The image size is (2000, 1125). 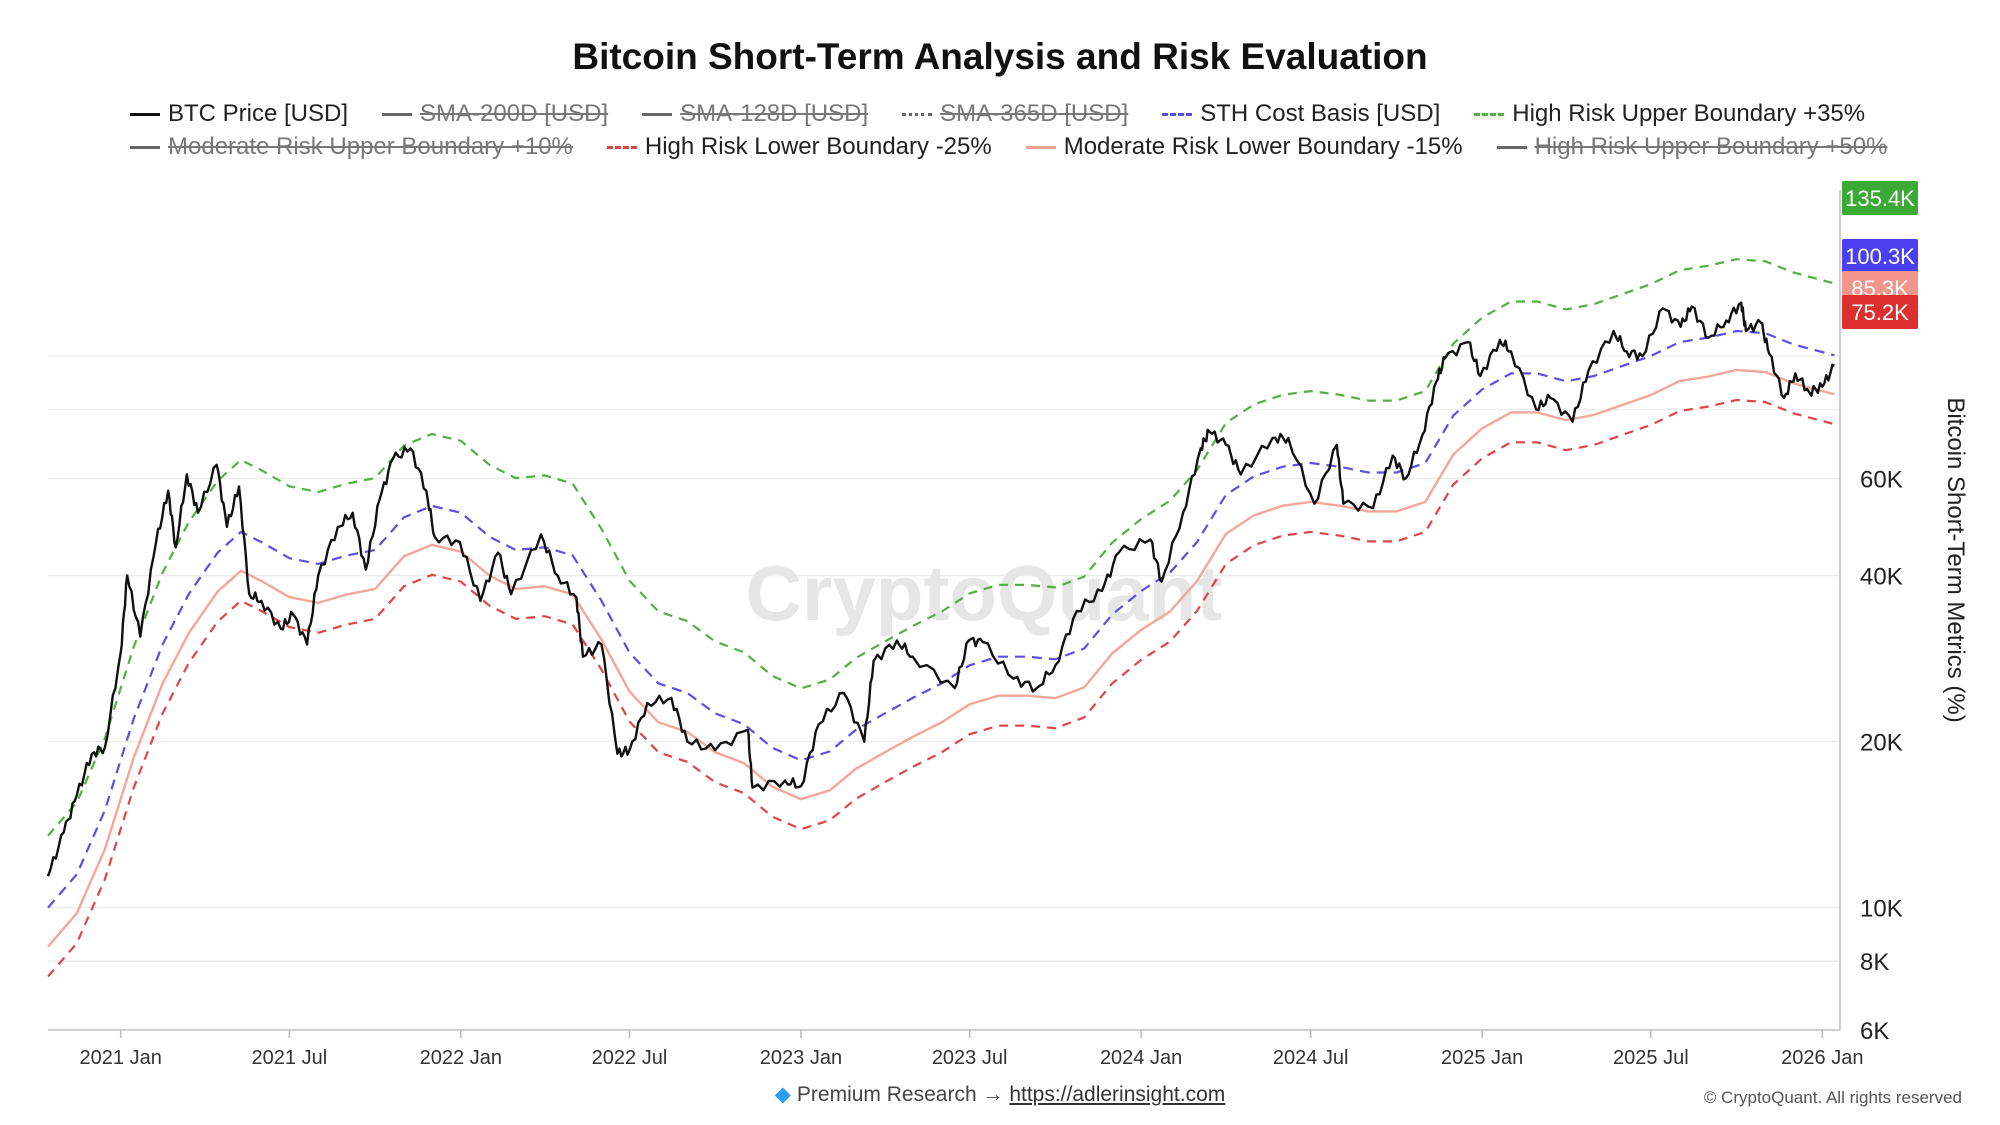 What do you see at coordinates (1874, 962) in the screenshot?
I see `y-tick-label: 8K` at bounding box center [1874, 962].